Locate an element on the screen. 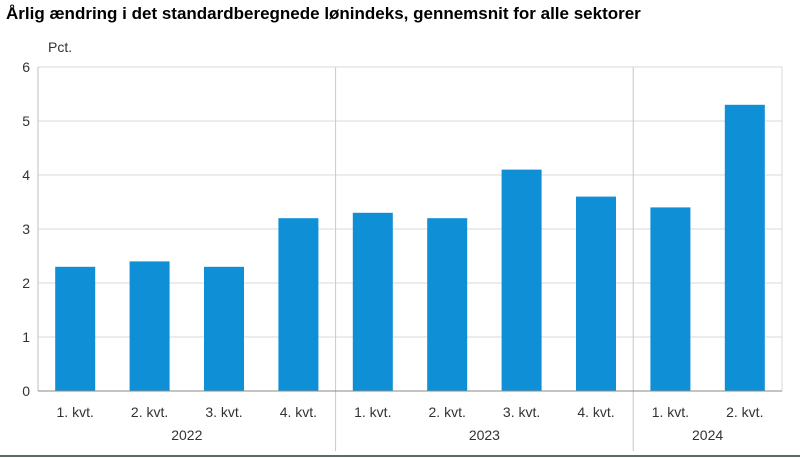 Image resolution: width=800 pixels, height=458 pixels. y-axis-unit-label: Pct. is located at coordinates (60, 47).